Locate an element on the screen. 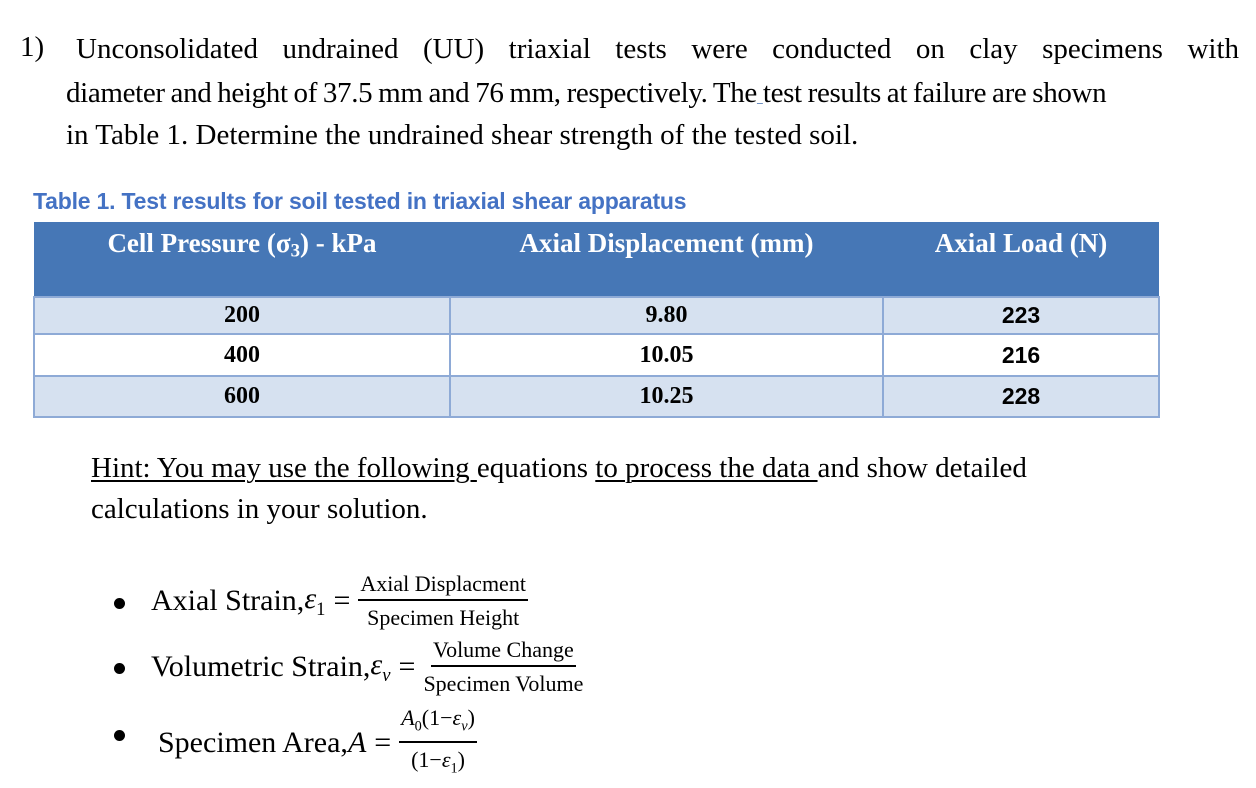 This screenshot has height=788, width=1256. numerator: Volume Change is located at coordinates (503, 652).